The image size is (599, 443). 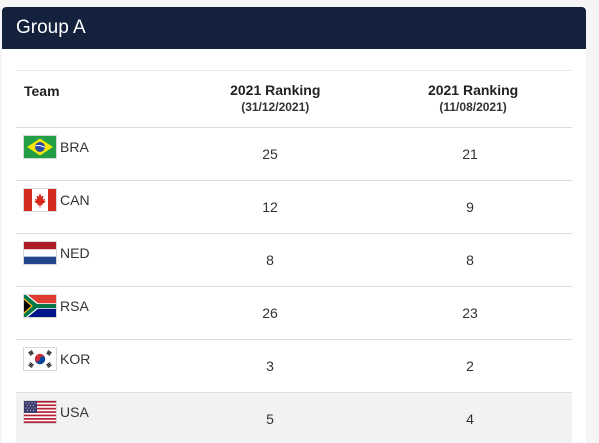 I want to click on ranking-value-2: 8, so click(x=470, y=260).